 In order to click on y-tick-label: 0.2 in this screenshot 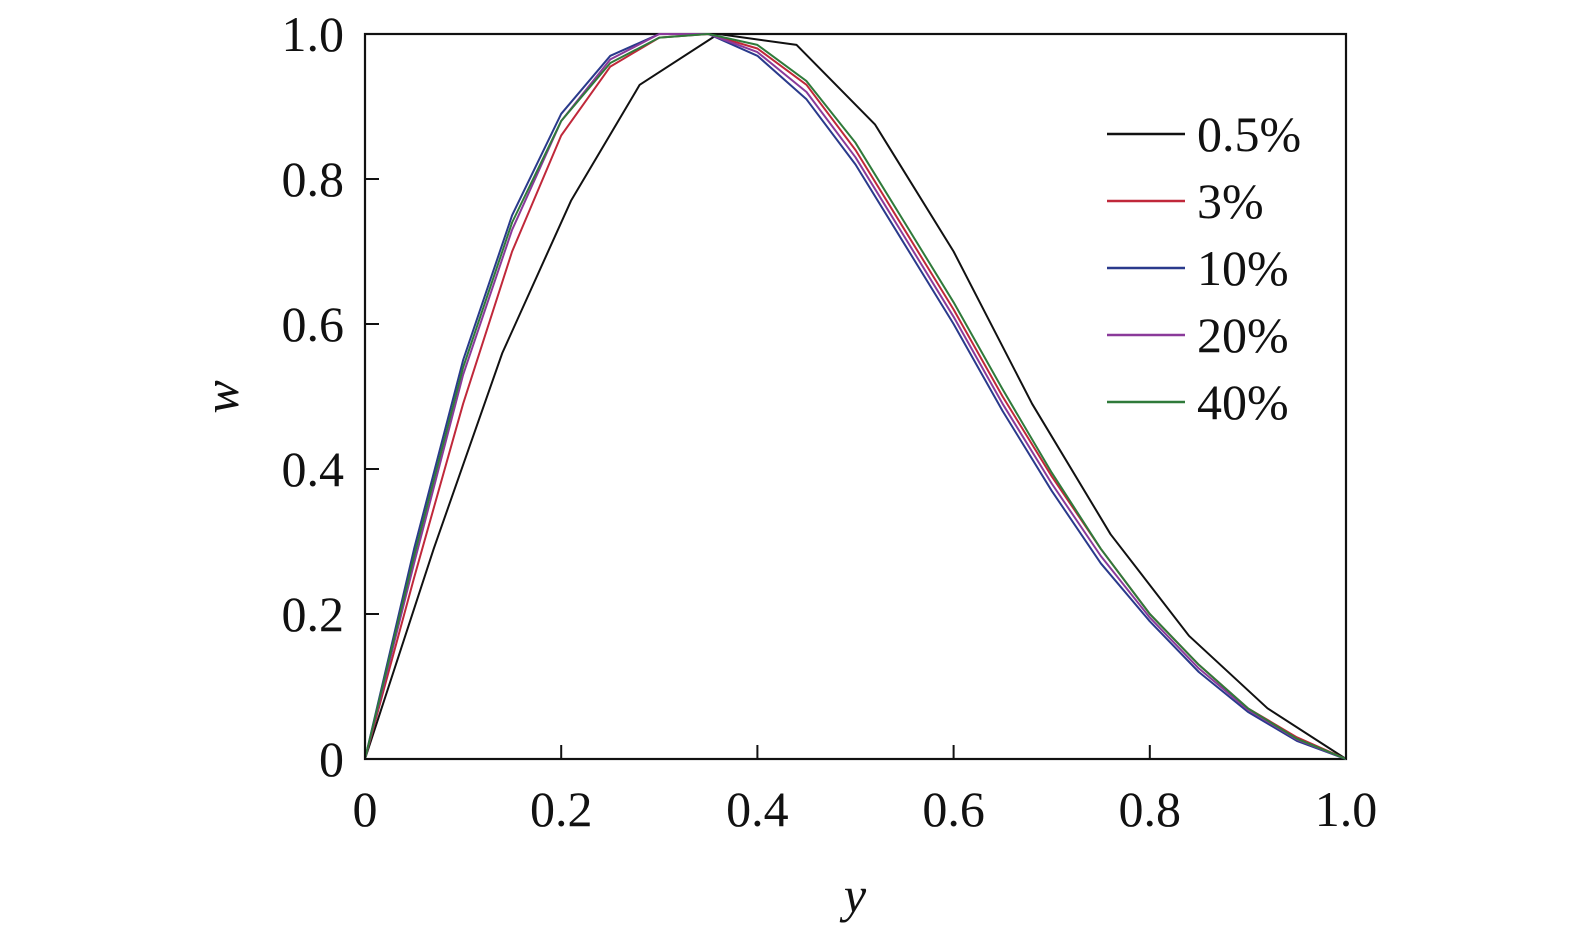, I will do `click(313, 614)`.